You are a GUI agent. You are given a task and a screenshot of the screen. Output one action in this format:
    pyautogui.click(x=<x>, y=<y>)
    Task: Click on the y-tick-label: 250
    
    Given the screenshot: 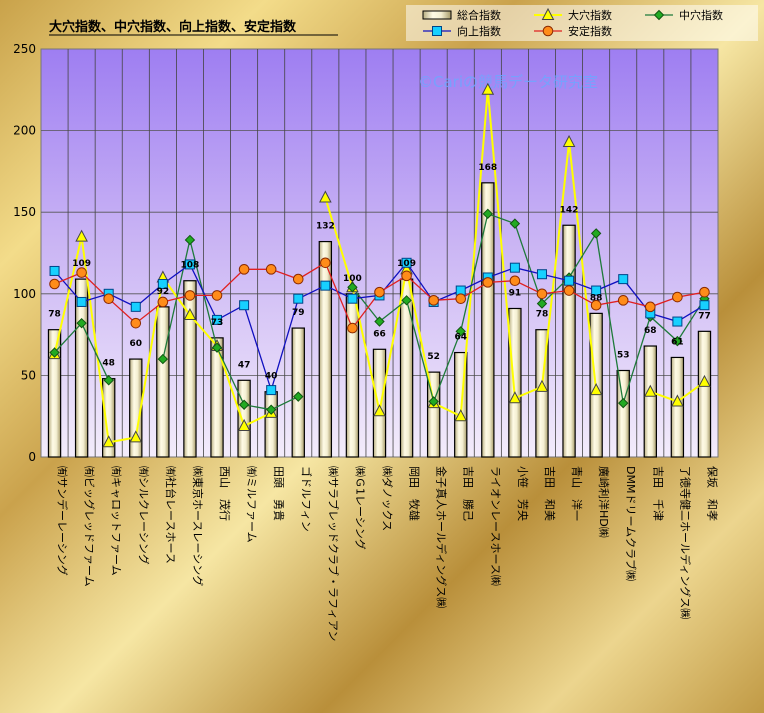 What is the action you would take?
    pyautogui.click(x=24, y=49)
    